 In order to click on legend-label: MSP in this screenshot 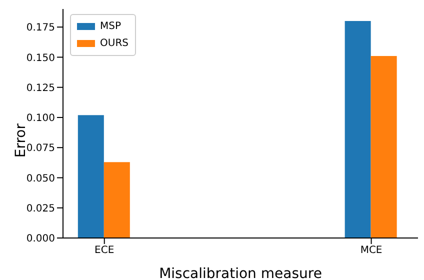, I will do `click(111, 27)`.